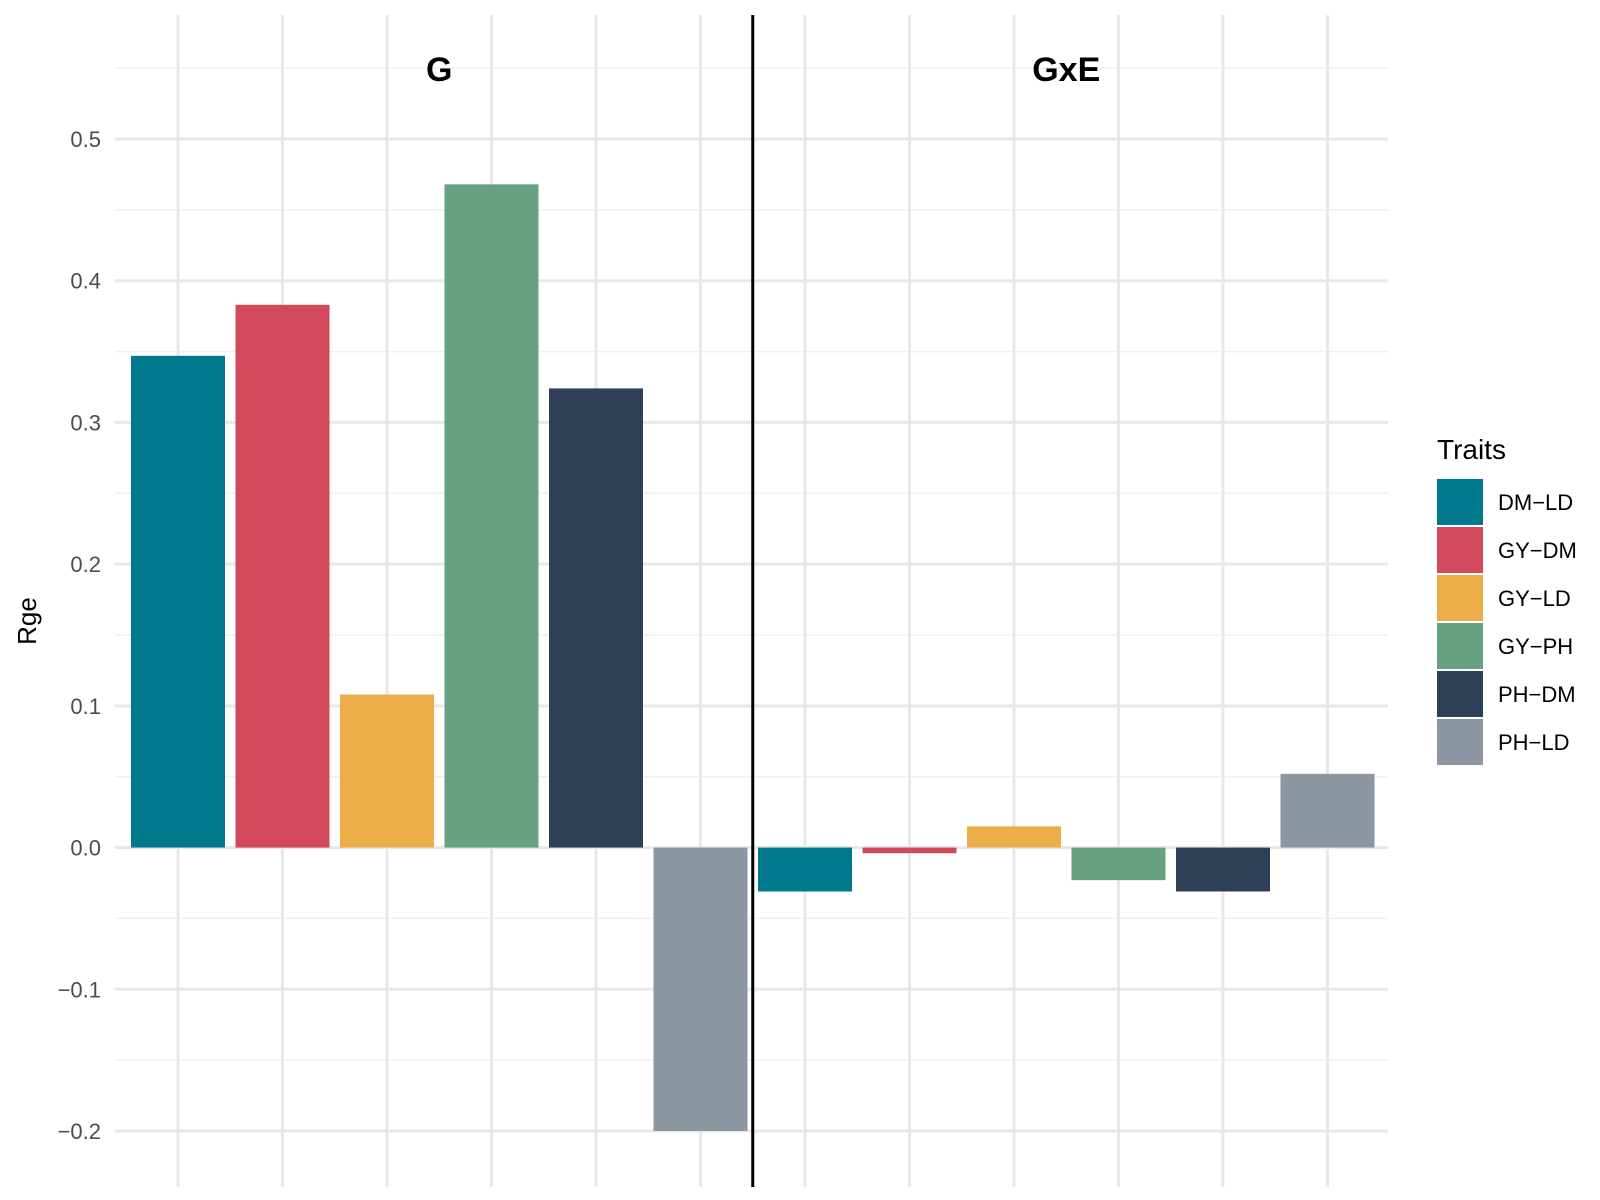  Describe the element at coordinates (1118, 864) in the screenshot. I see `bar-GxE-GY−PH` at that location.